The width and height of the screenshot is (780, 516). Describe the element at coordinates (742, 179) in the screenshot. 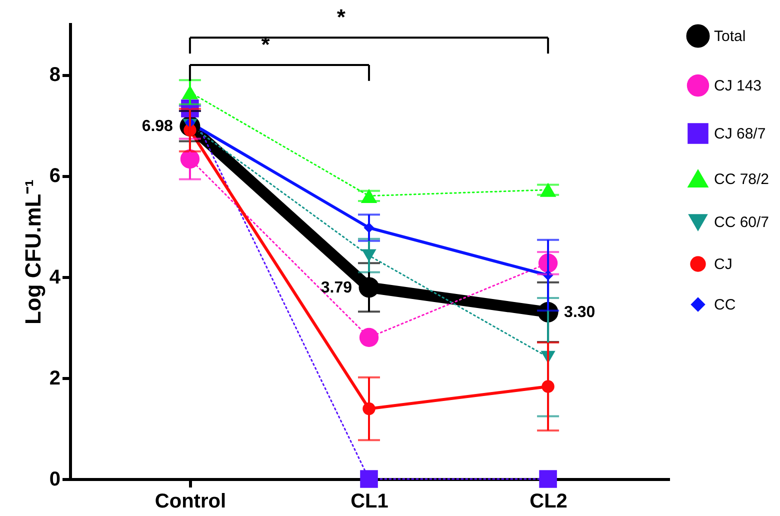

I see `legend-label: CC 78/2` at that location.